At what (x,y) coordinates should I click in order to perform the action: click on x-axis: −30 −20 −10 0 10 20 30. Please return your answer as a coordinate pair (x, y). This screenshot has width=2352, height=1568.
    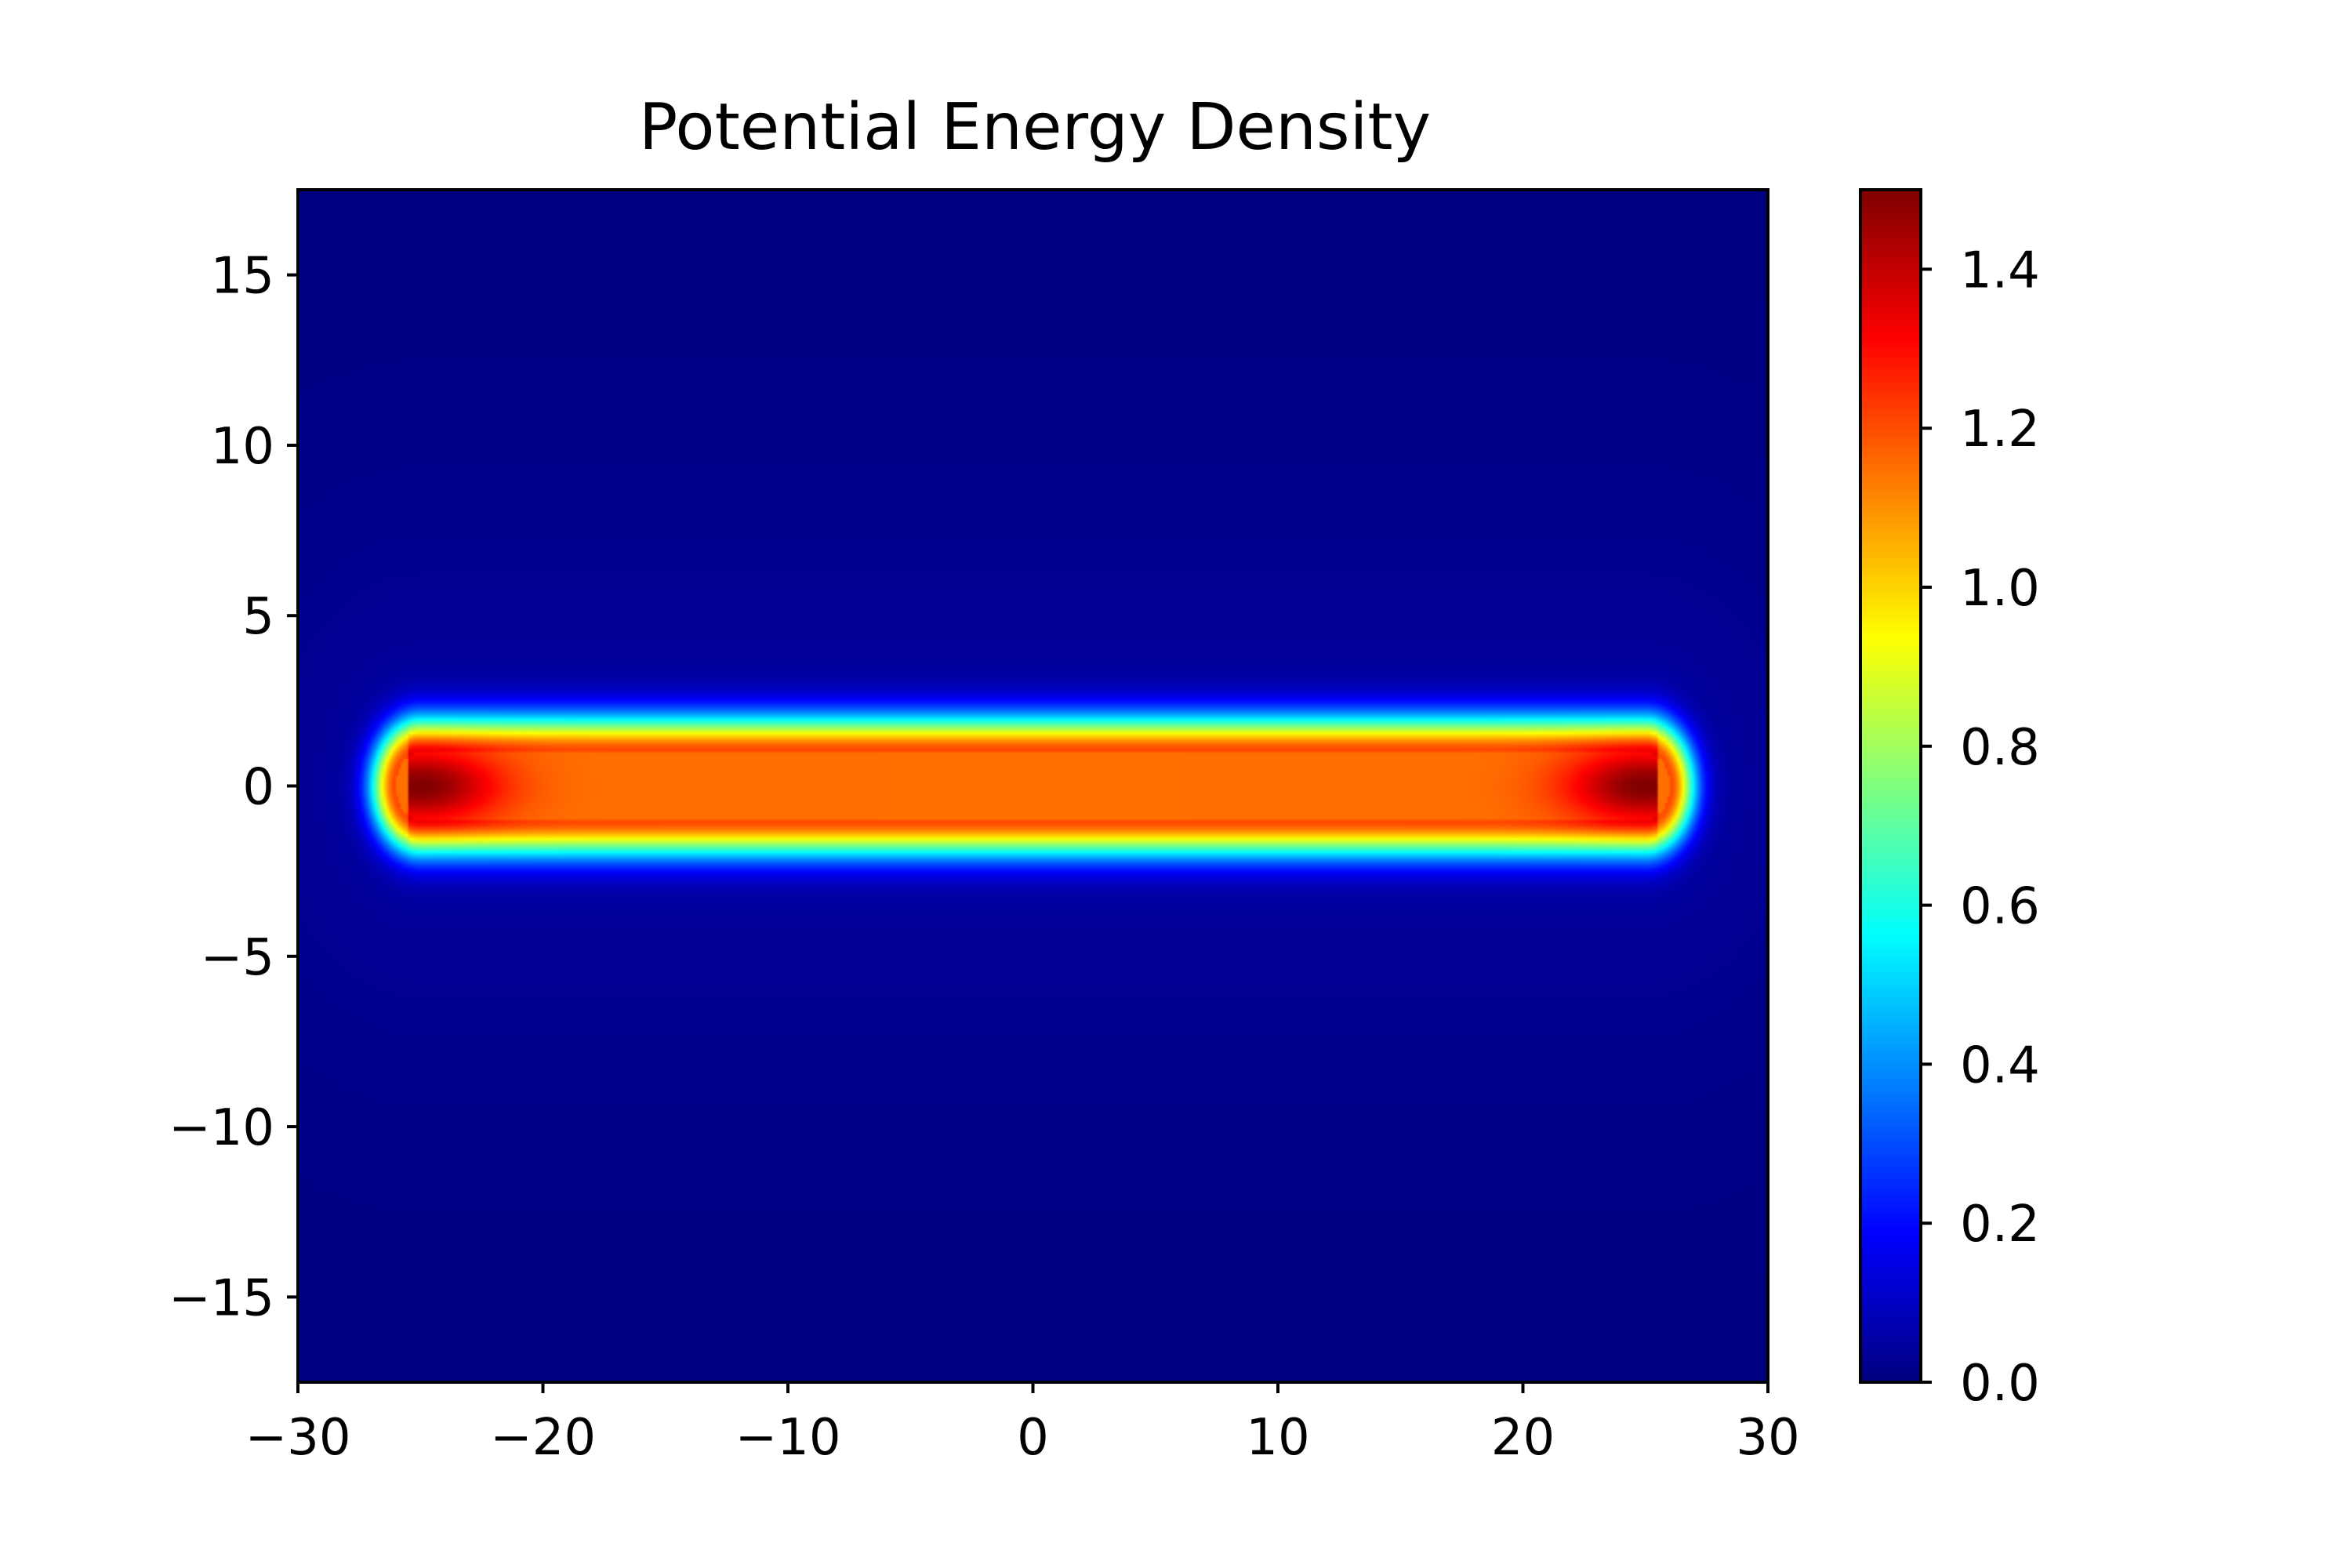
    Looking at the image, I should click on (1022, 1424).